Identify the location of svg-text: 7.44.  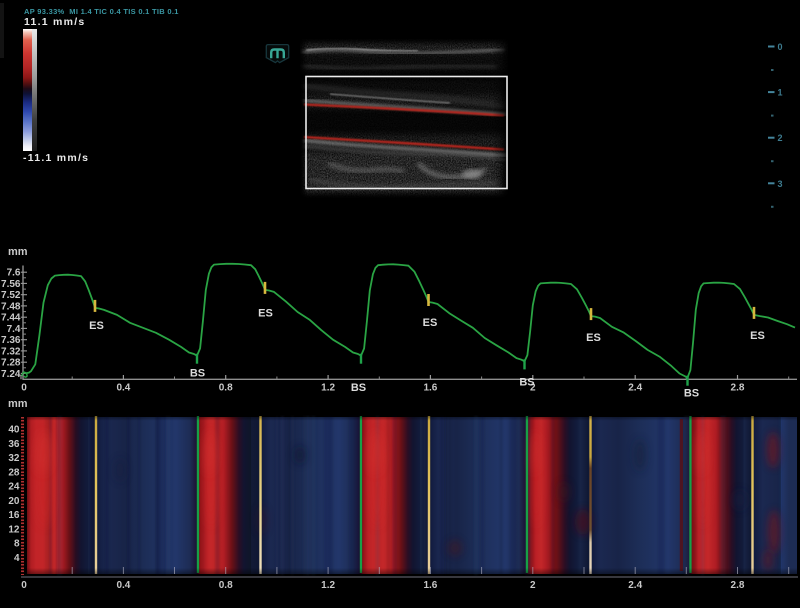
(11, 318).